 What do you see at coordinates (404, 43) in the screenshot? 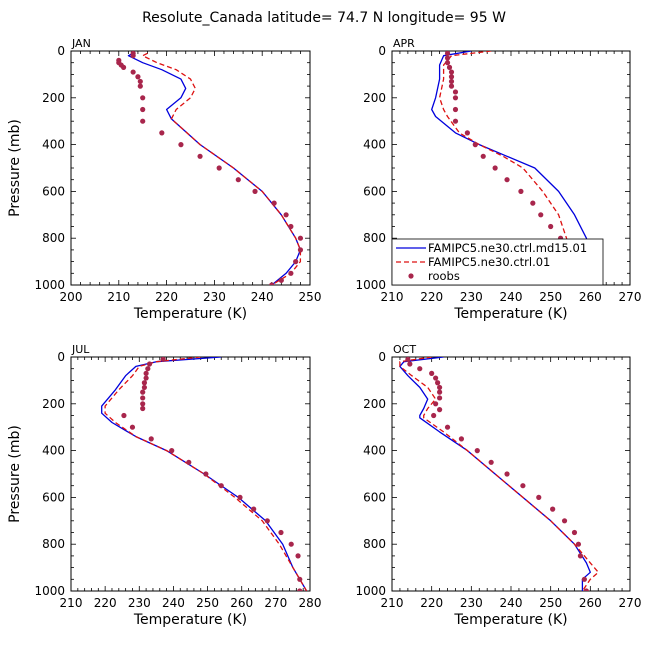
I see `panel-label: APR` at bounding box center [404, 43].